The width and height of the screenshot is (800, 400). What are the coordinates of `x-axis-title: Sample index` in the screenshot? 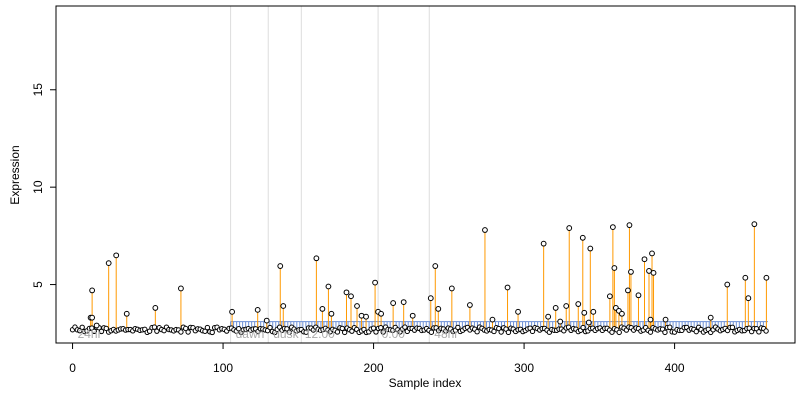 It's located at (425, 383).